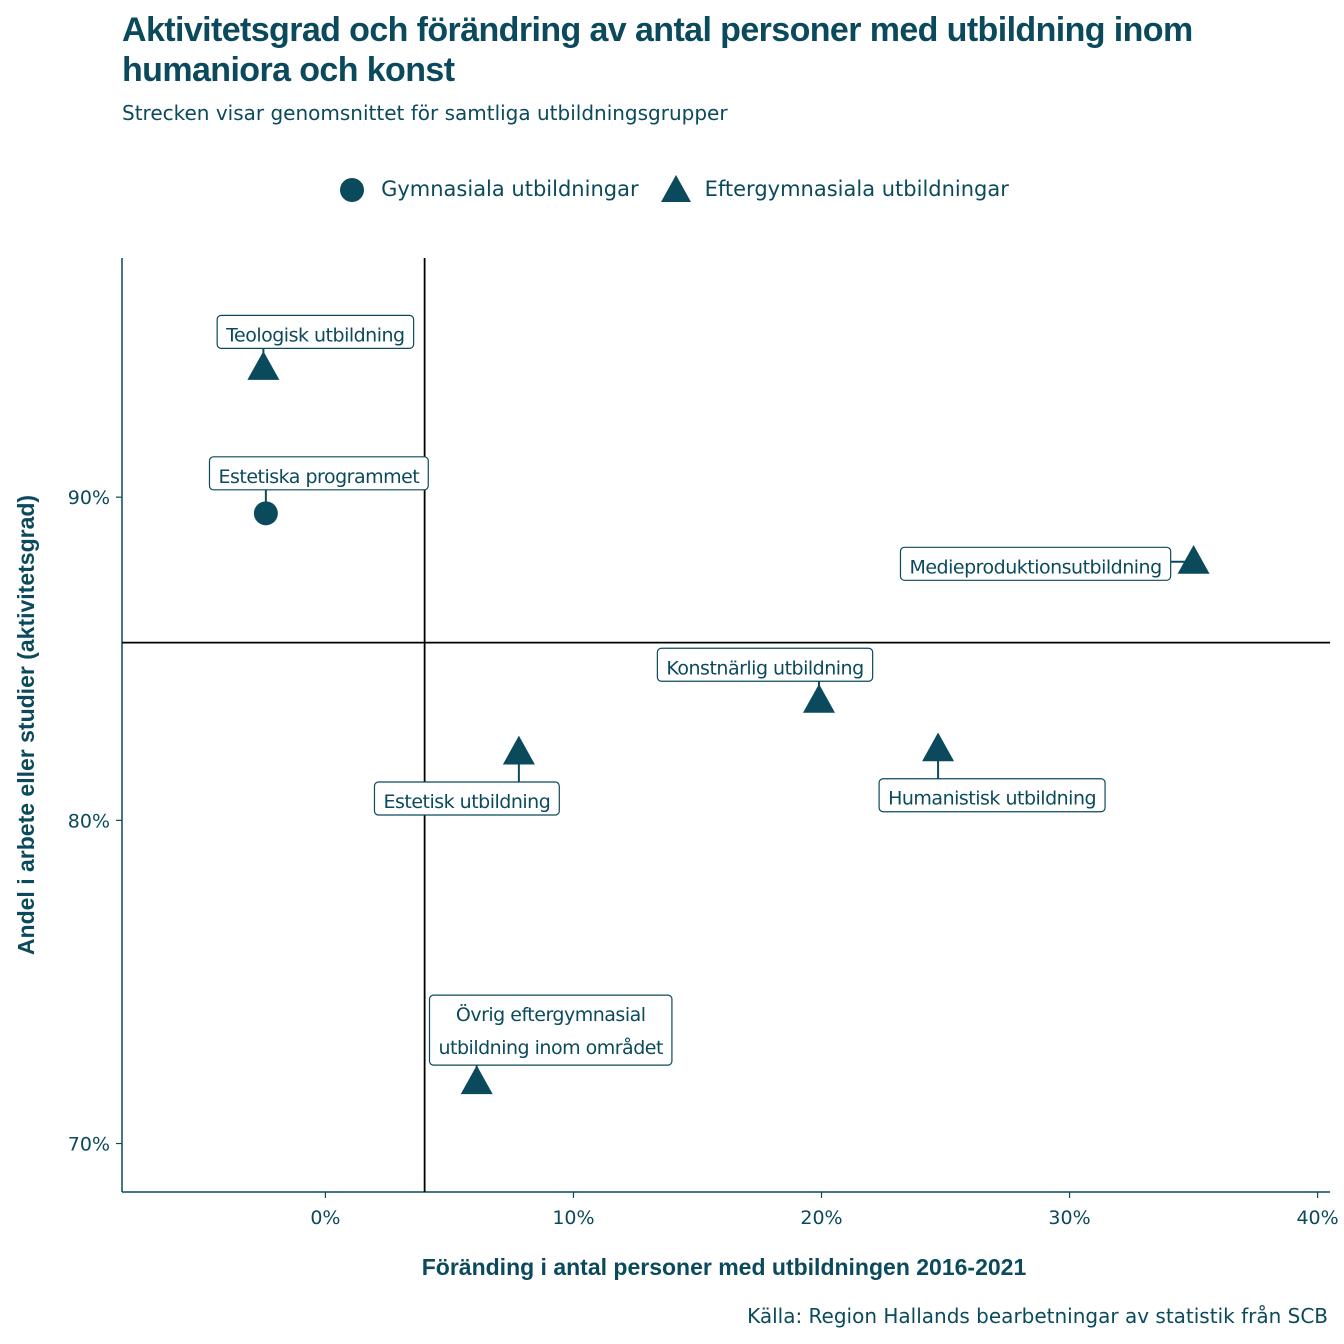  What do you see at coordinates (510, 189) in the screenshot?
I see `legend-label-gymnasial: Gymnasiala utbildningar` at bounding box center [510, 189].